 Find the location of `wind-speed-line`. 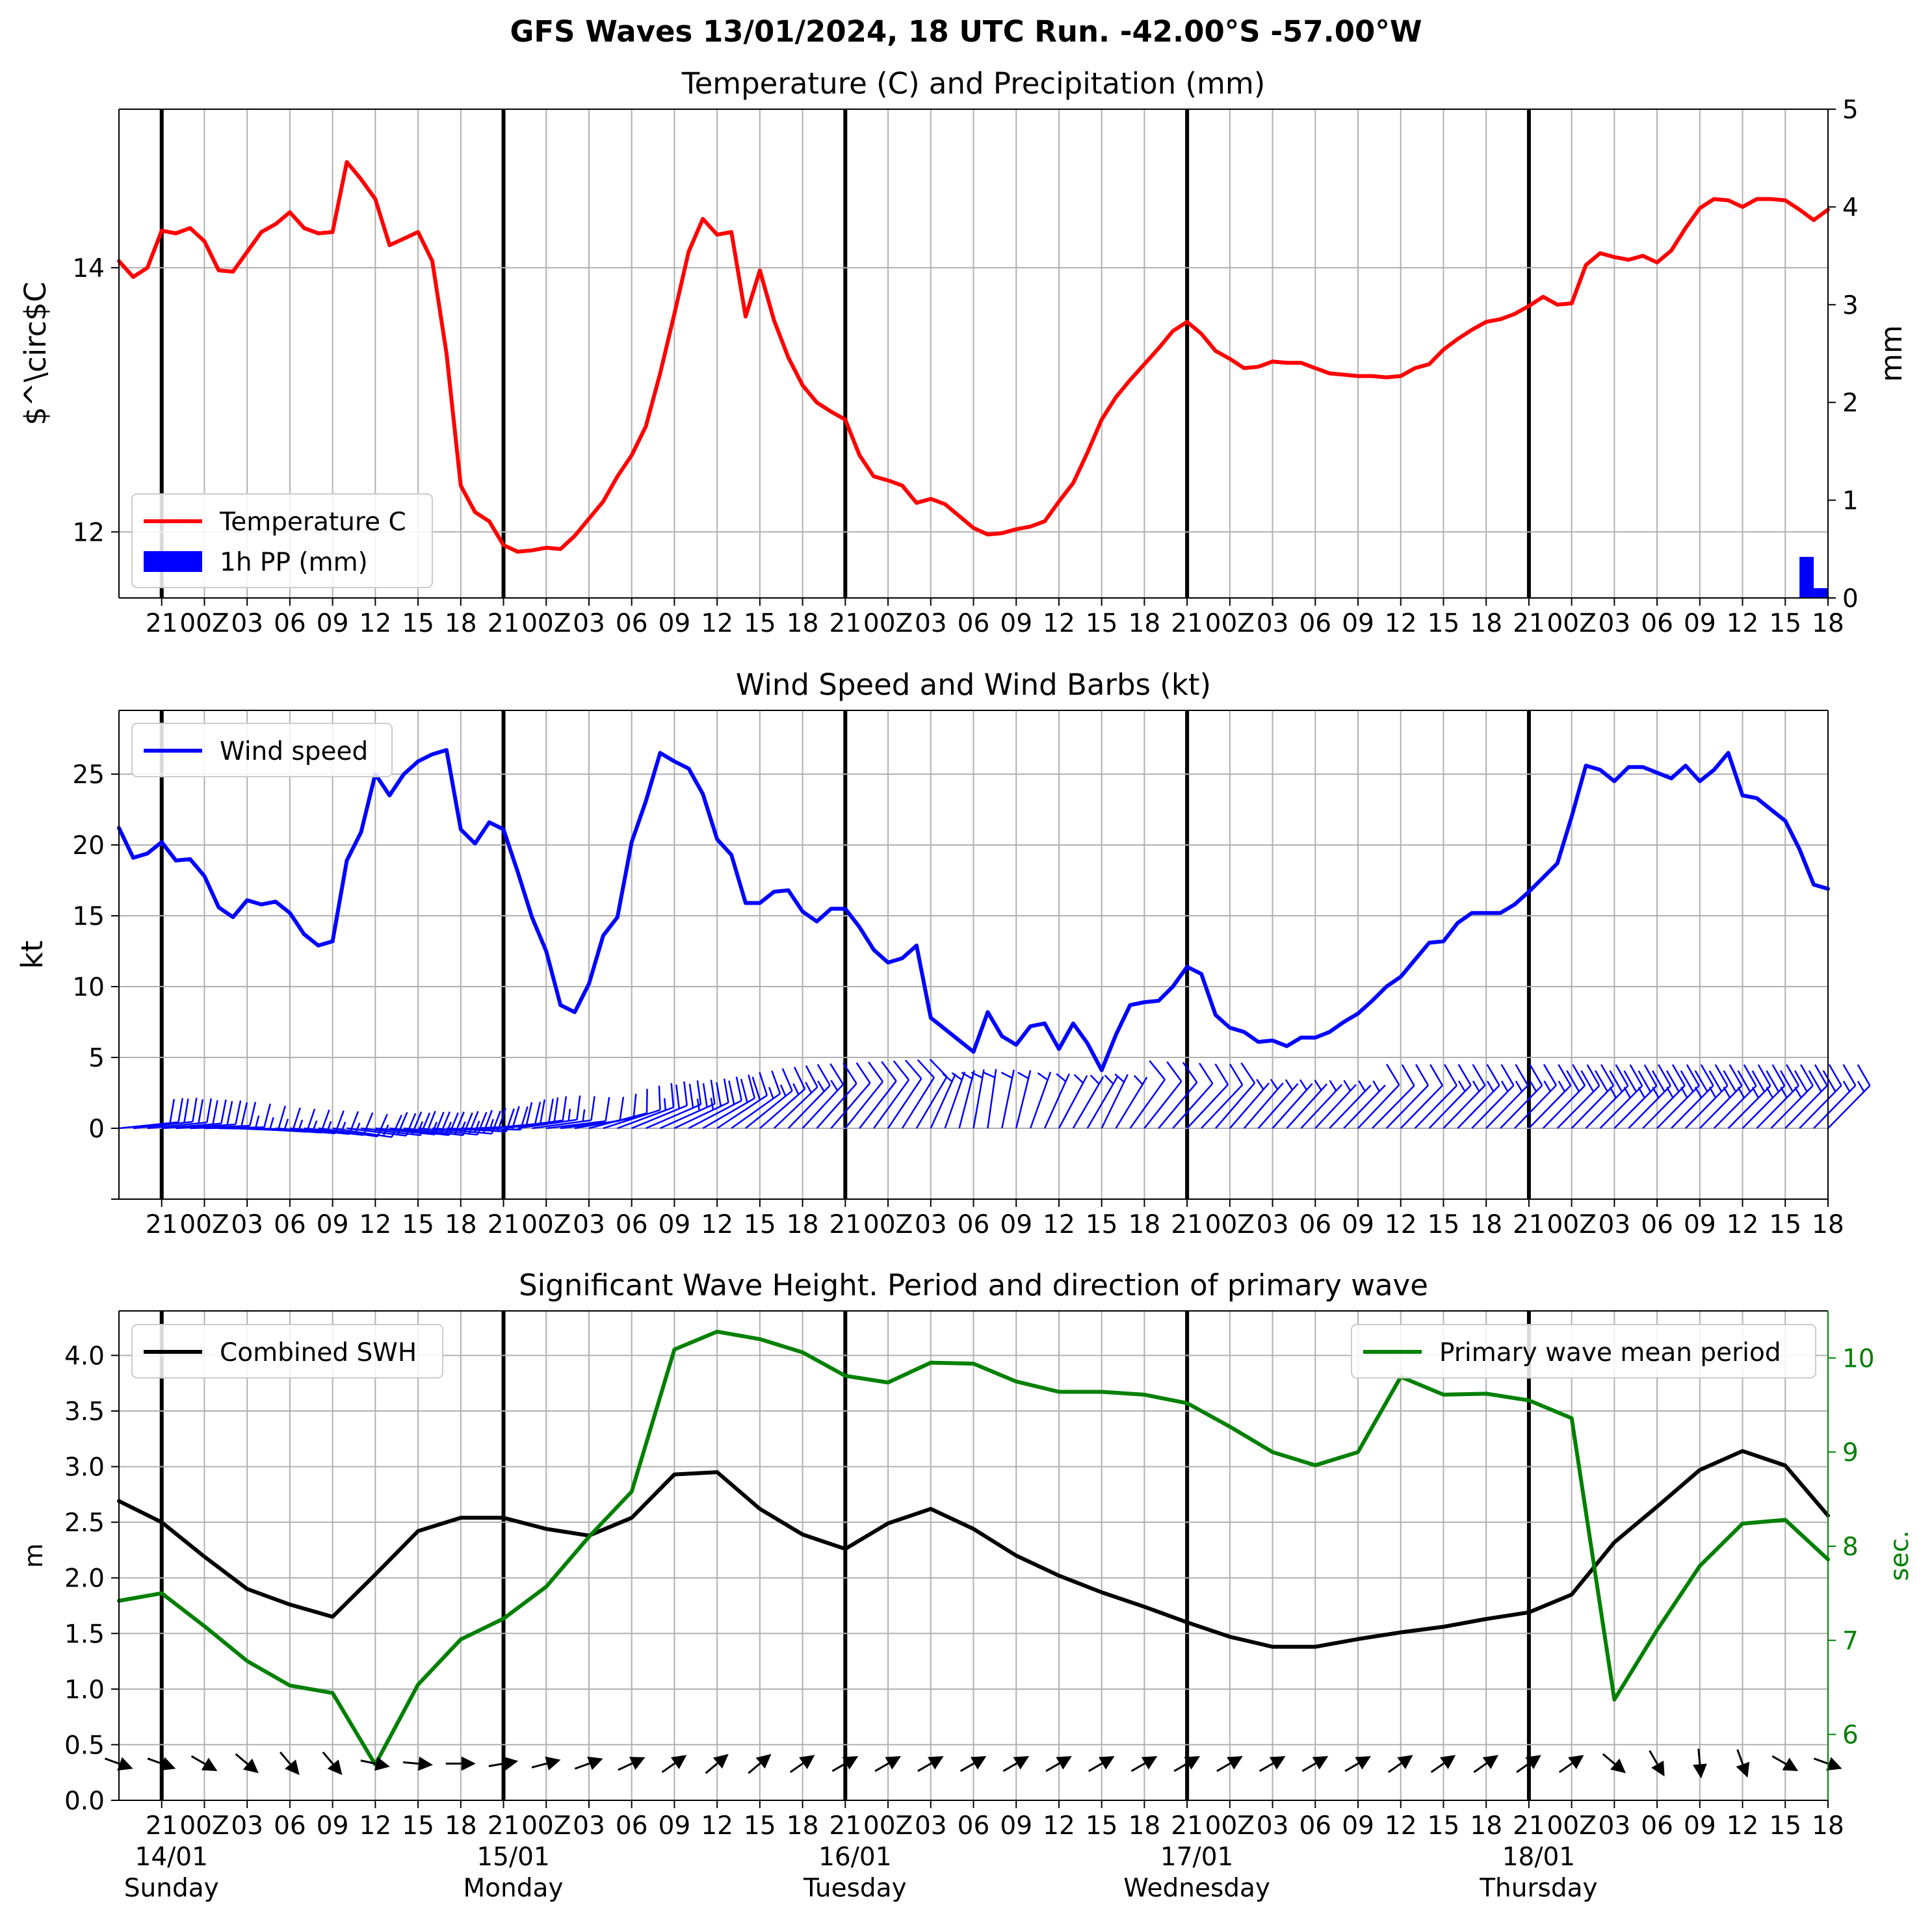

wind-speed-line is located at coordinates (973, 910).